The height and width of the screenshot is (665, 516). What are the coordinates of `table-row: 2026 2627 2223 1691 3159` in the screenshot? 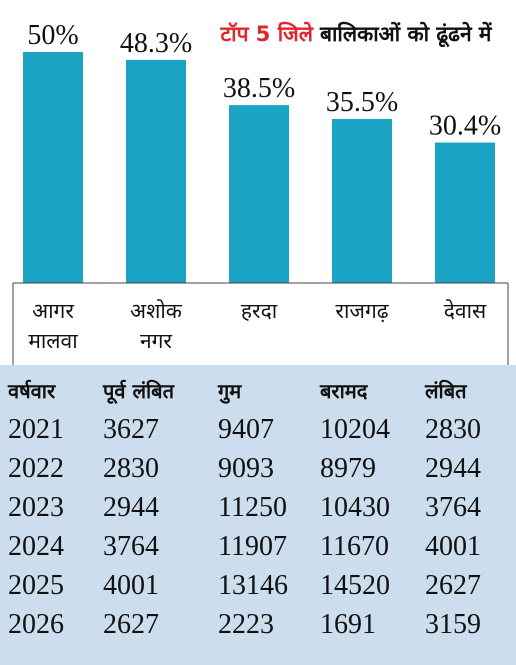 It's located at (261, 624).